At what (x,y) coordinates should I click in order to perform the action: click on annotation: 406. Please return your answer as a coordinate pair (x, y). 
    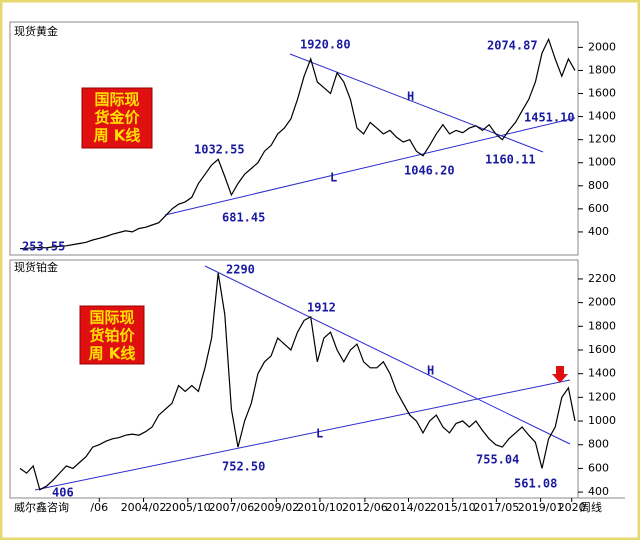
    Looking at the image, I should click on (63, 493).